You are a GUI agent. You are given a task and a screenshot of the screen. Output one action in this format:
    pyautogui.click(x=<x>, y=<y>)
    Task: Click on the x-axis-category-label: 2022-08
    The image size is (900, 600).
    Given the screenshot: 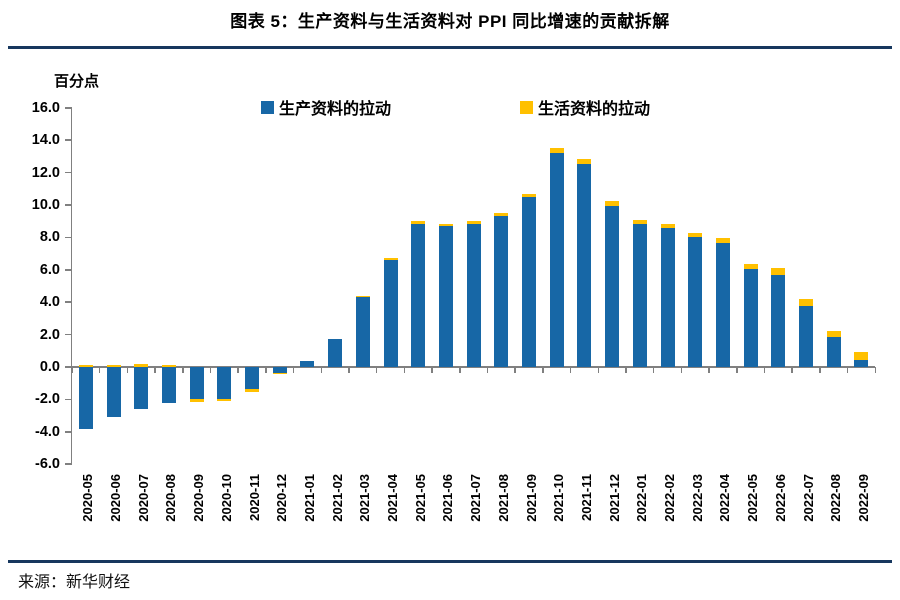 What is the action you would take?
    pyautogui.click(x=836, y=498)
    